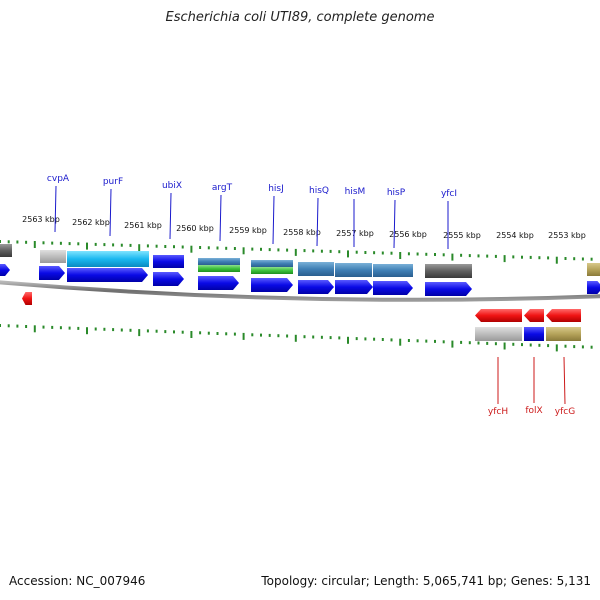 This screenshot has width=600, height=600. Describe the element at coordinates (533, 411) in the screenshot. I see `gene-label-folX: folX` at that location.